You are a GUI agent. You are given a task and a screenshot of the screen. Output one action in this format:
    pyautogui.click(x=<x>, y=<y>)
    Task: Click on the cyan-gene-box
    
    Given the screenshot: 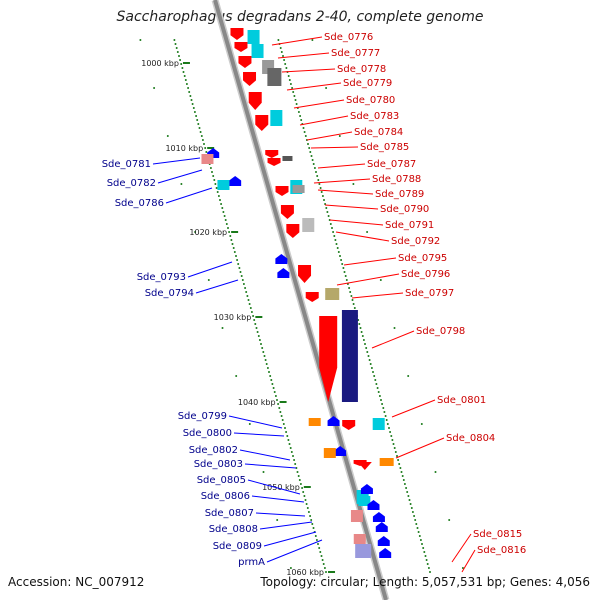 What is the action you would take?
    pyautogui.click(x=364, y=501)
    